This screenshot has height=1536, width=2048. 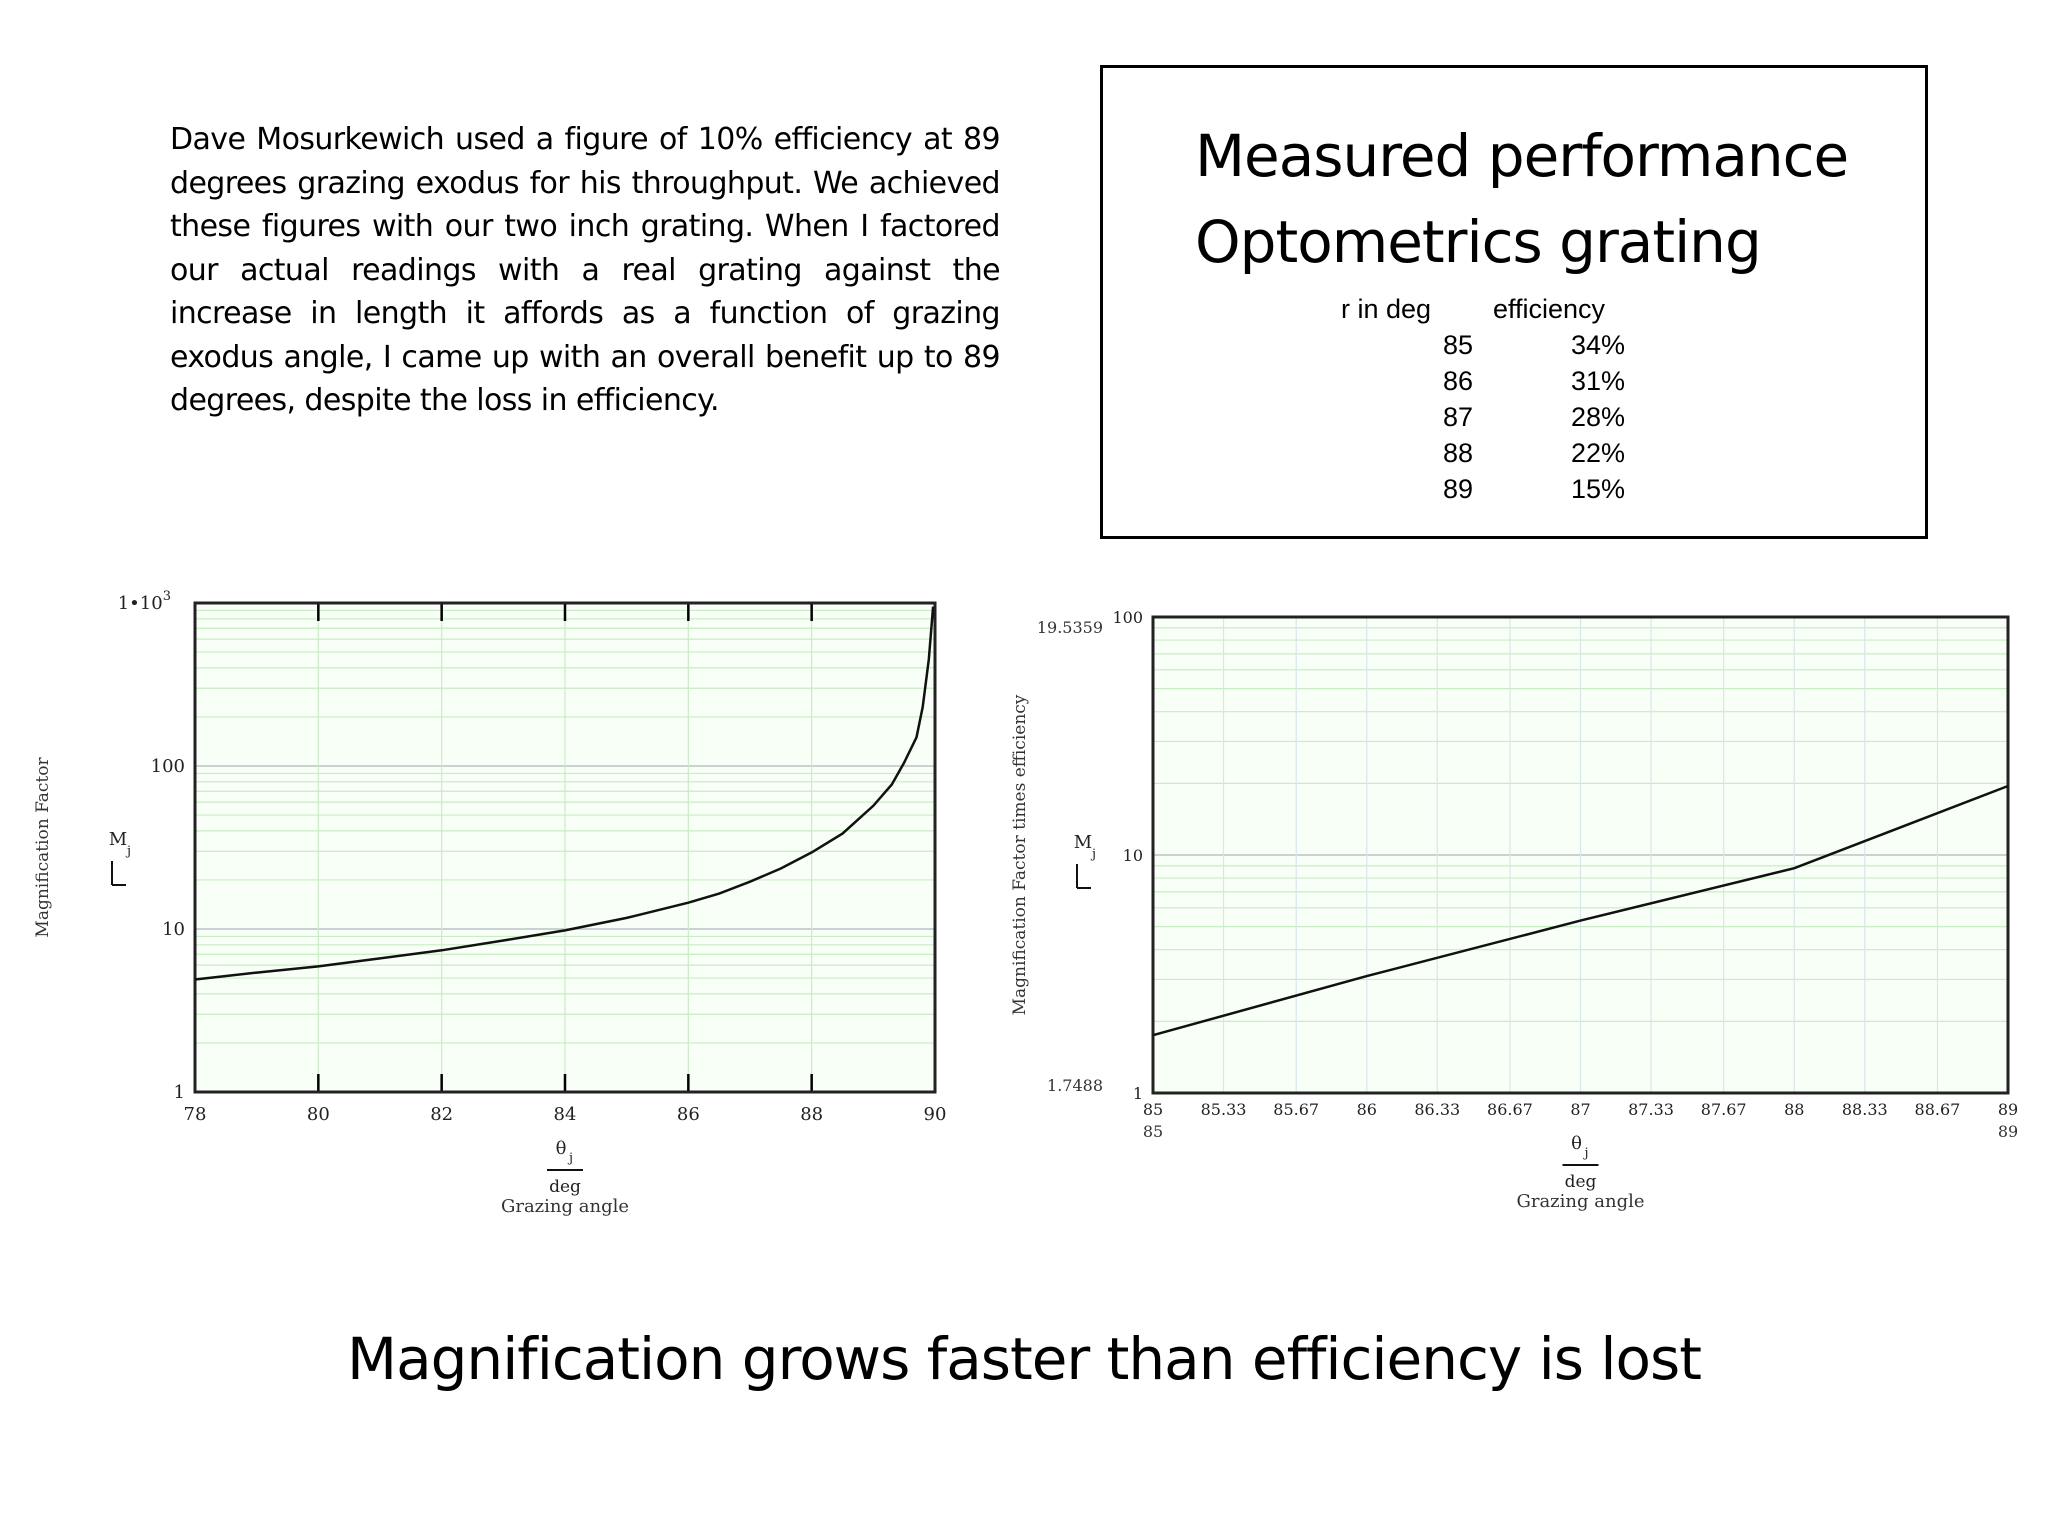 I want to click on x-tick-label: 87.67, so click(x=1724, y=1109).